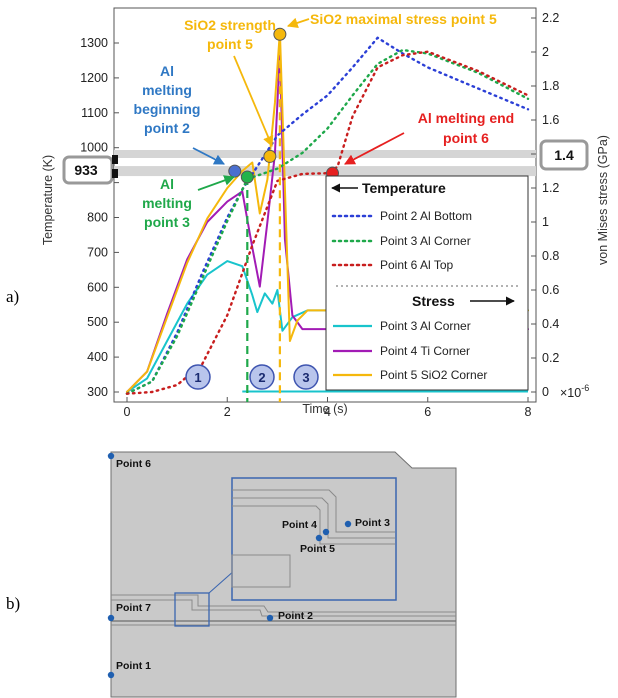 The width and height of the screenshot is (618, 698). Describe the element at coordinates (222, 581) in the screenshot. I see `zoom-connector` at that location.